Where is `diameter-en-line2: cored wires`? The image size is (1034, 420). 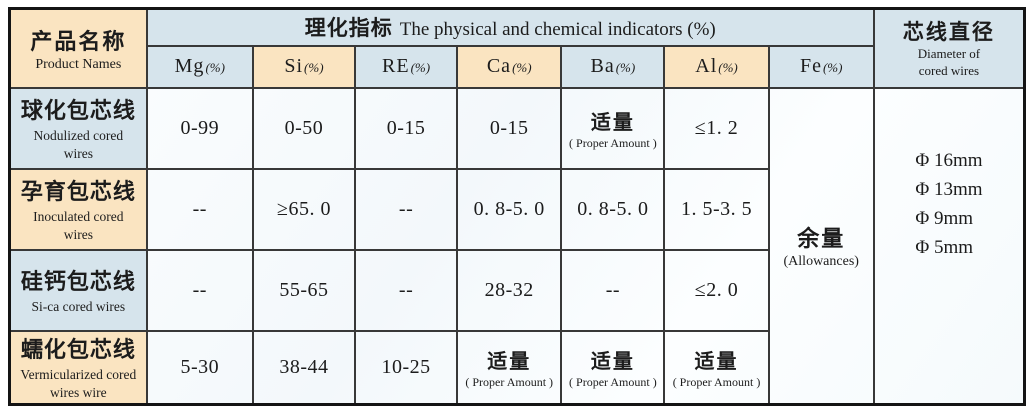 diameter-en-line2: cored wires is located at coordinates (949, 71).